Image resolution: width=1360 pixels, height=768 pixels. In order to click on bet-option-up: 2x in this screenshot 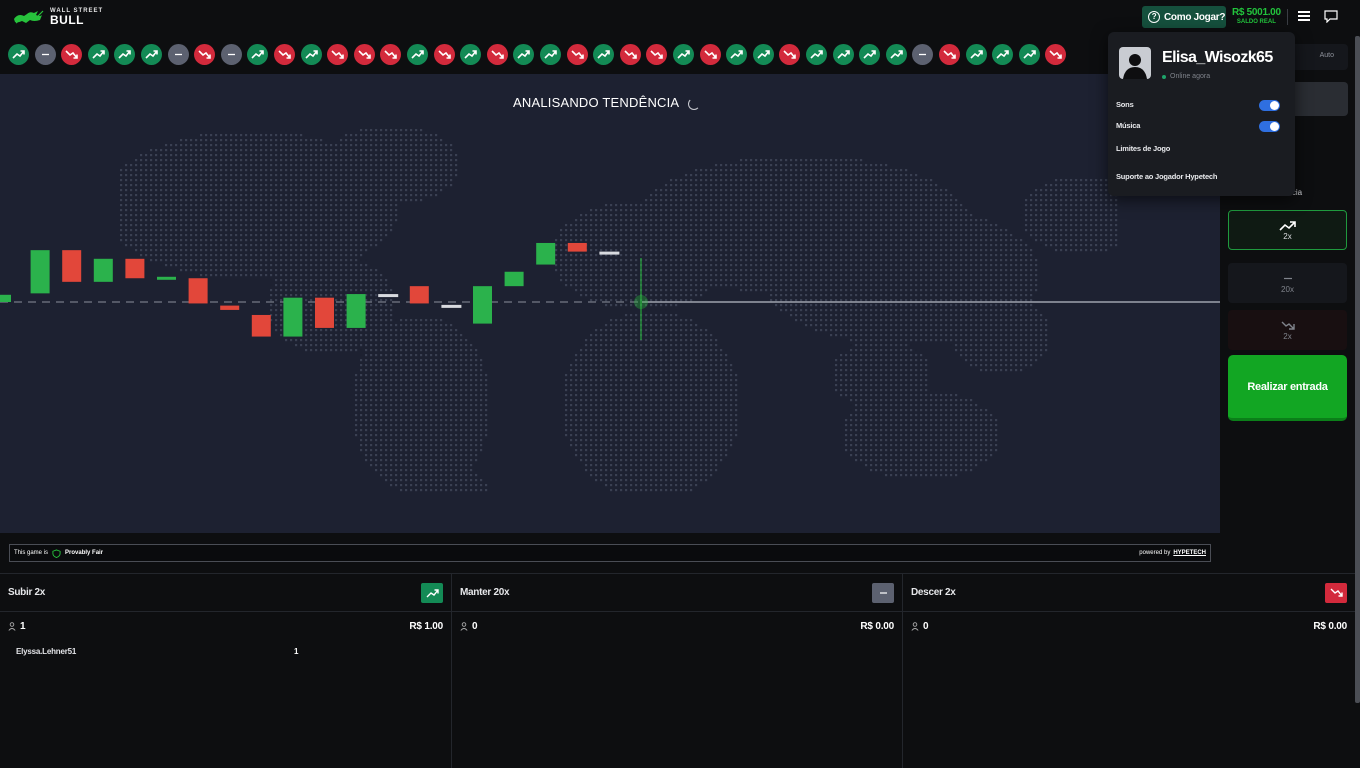, I will do `click(1287, 230)`.